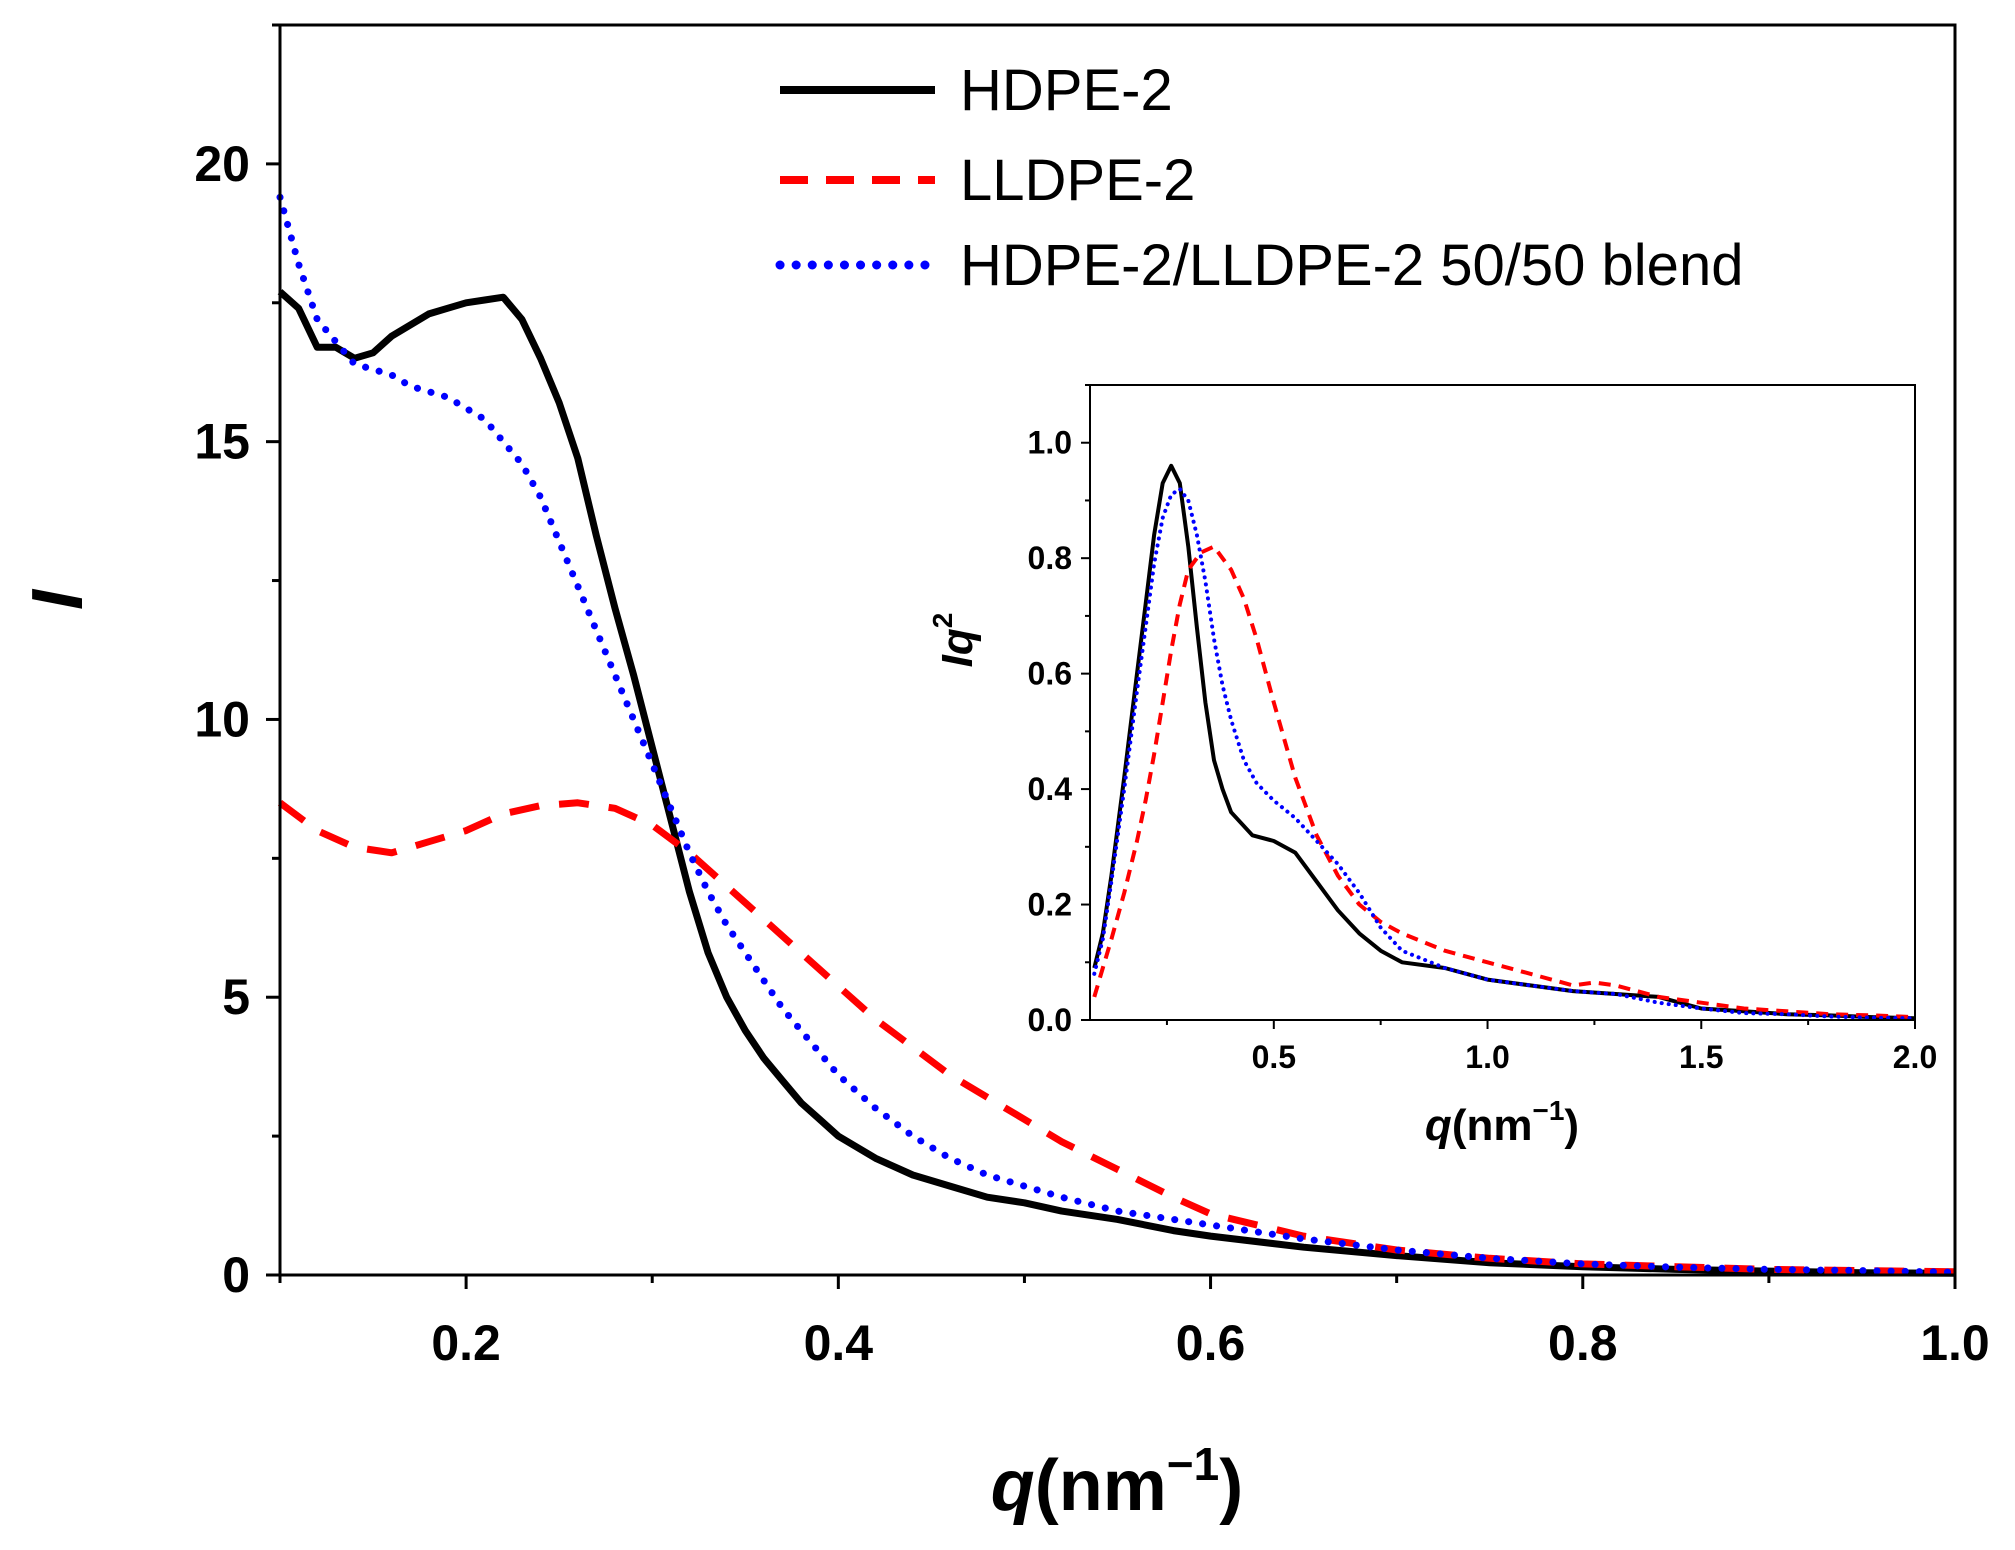 Image resolution: width=2015 pixels, height=1550 pixels. Describe the element at coordinates (466, 1343) in the screenshot. I see `main-x-tick-label: 0.2` at that location.